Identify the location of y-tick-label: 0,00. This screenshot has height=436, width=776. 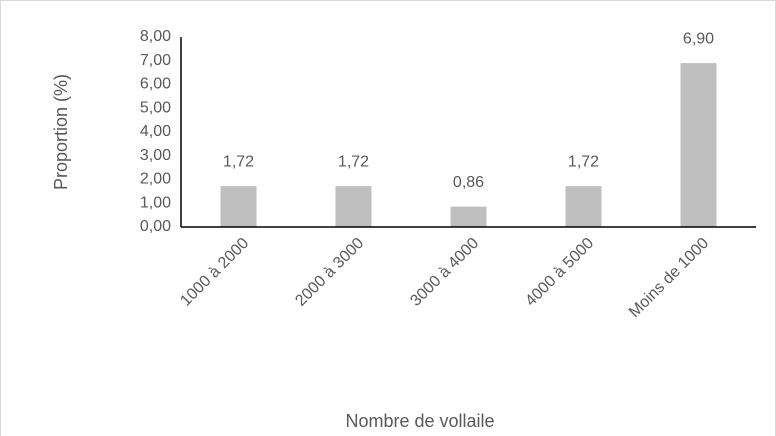
(155, 226).